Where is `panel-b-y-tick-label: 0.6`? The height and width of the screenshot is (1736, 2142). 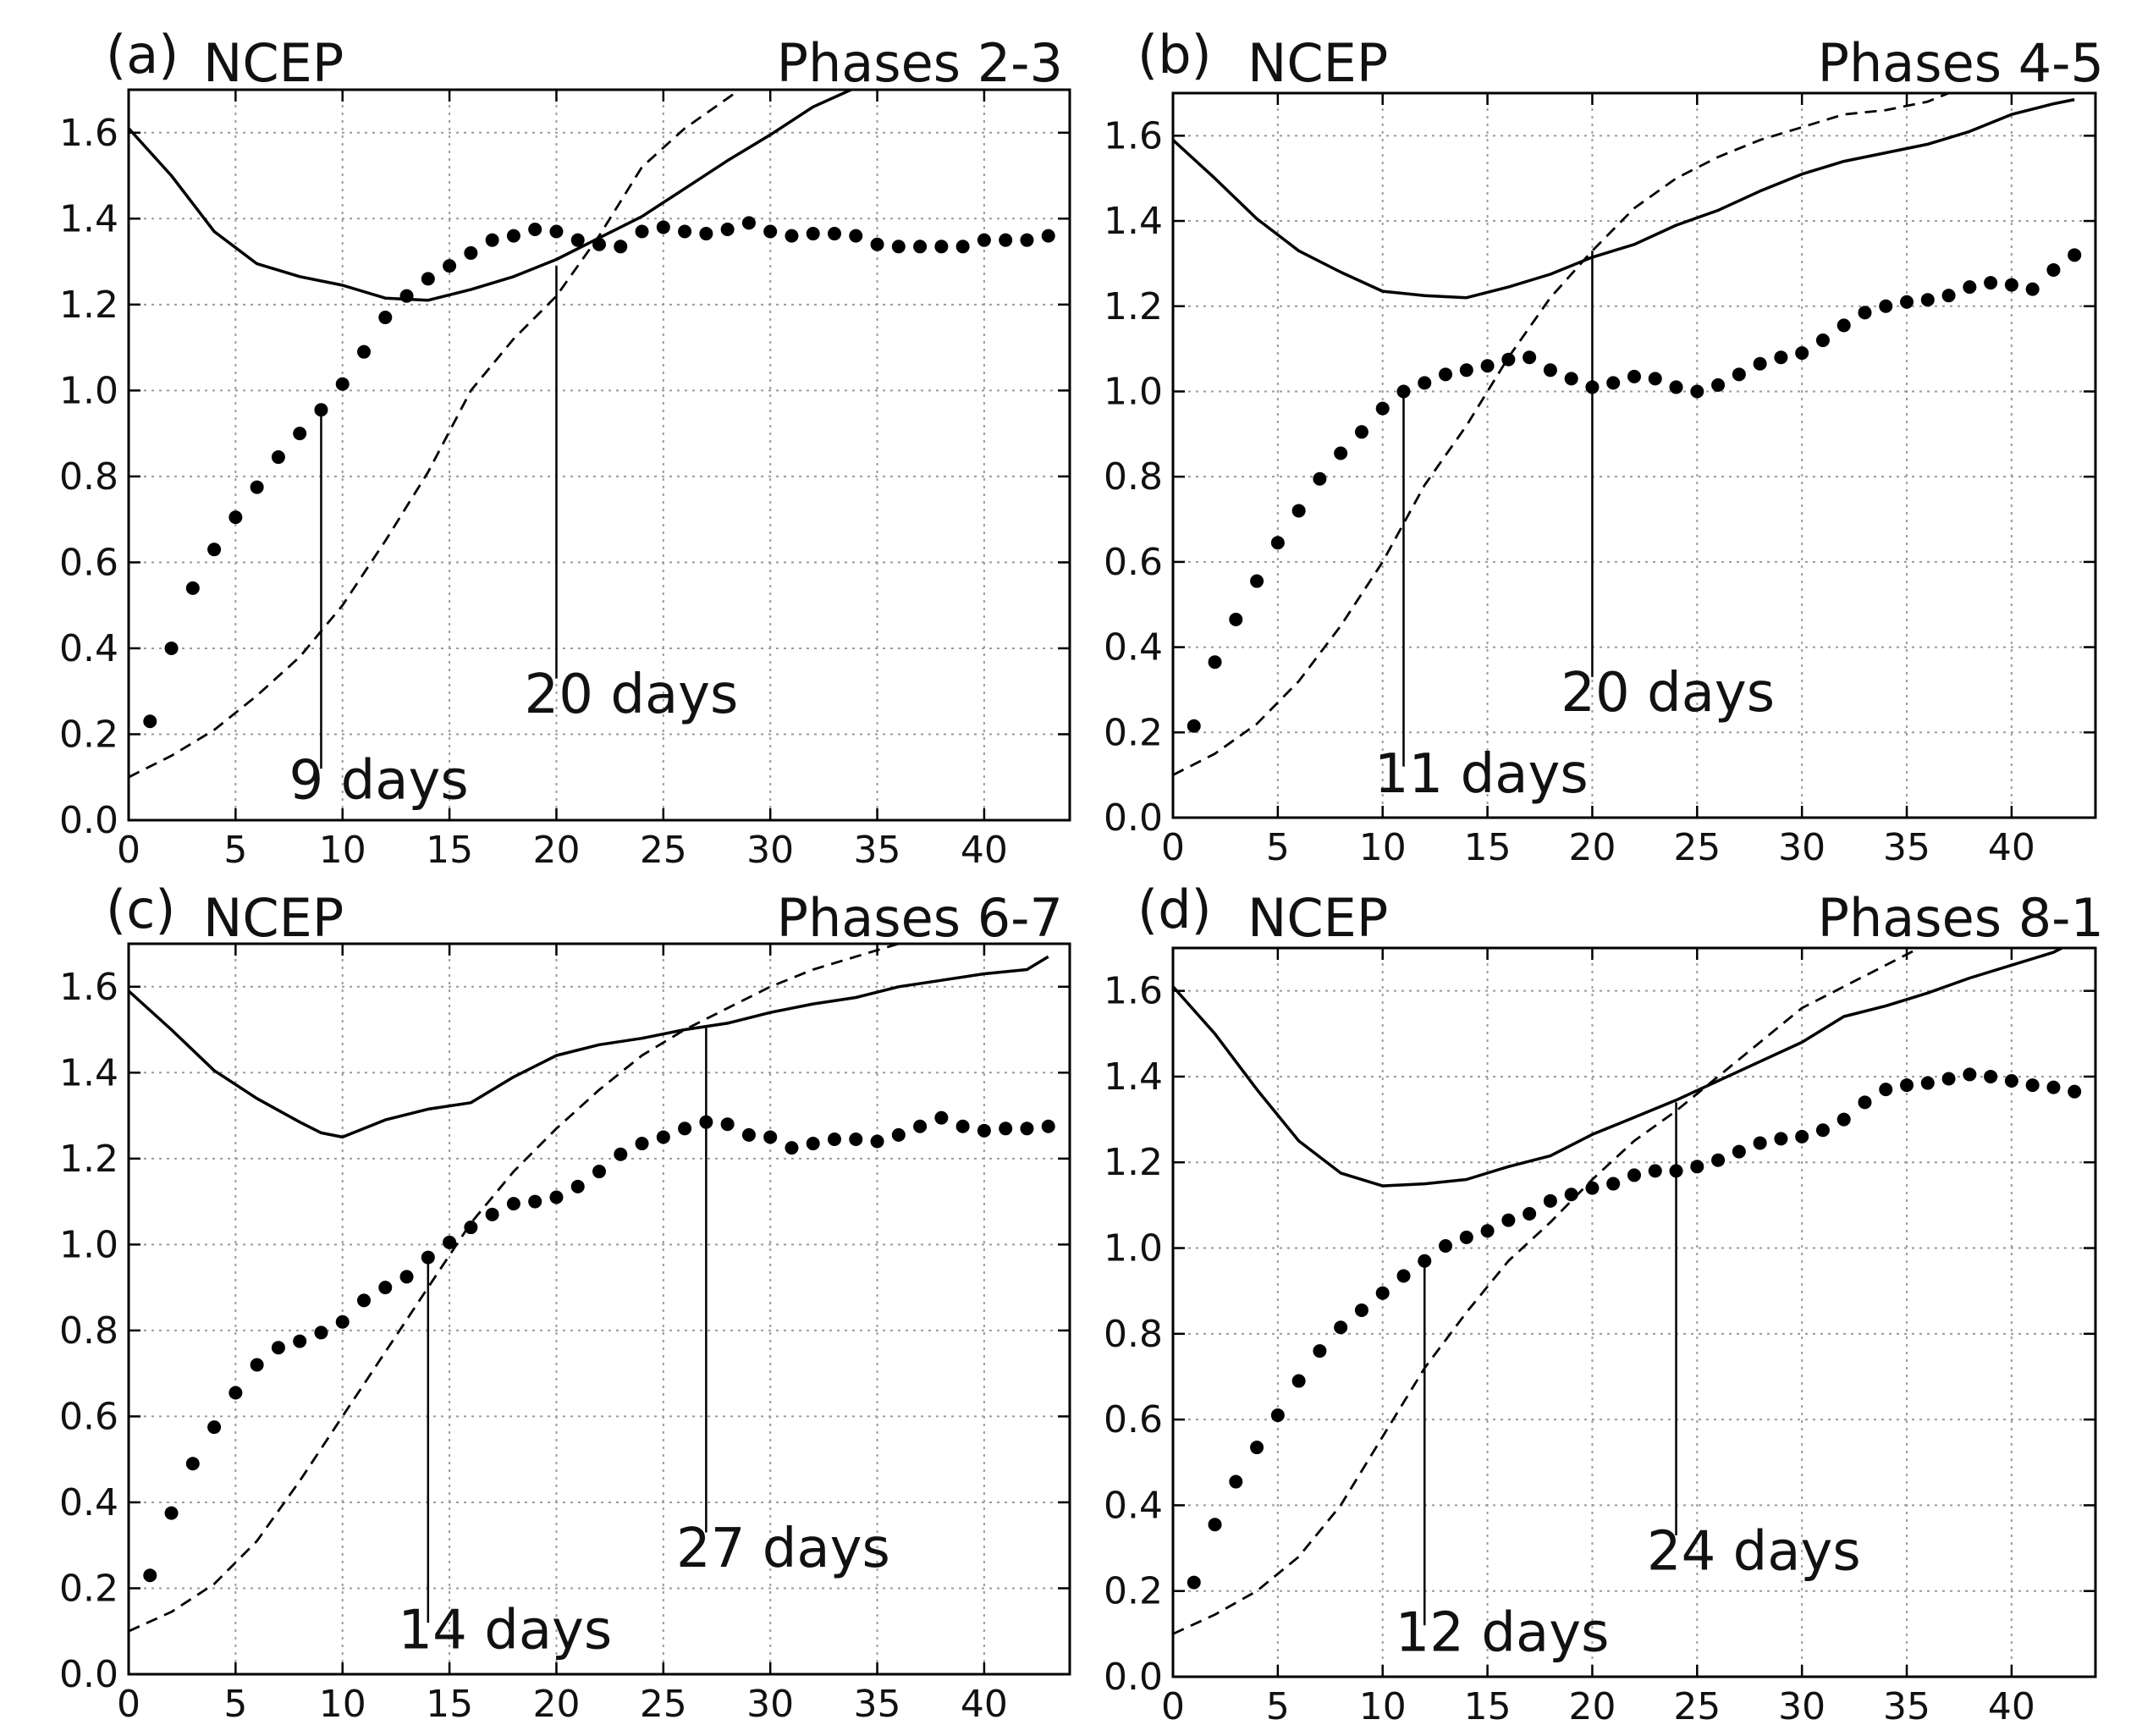 panel-b-y-tick-label: 0.6 is located at coordinates (1133, 562).